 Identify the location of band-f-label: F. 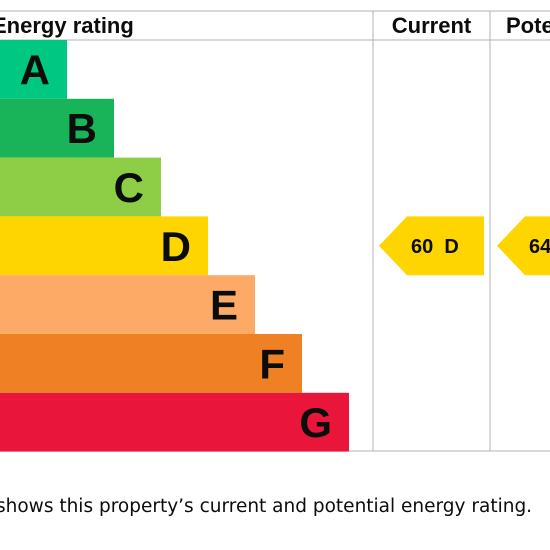
(272, 363).